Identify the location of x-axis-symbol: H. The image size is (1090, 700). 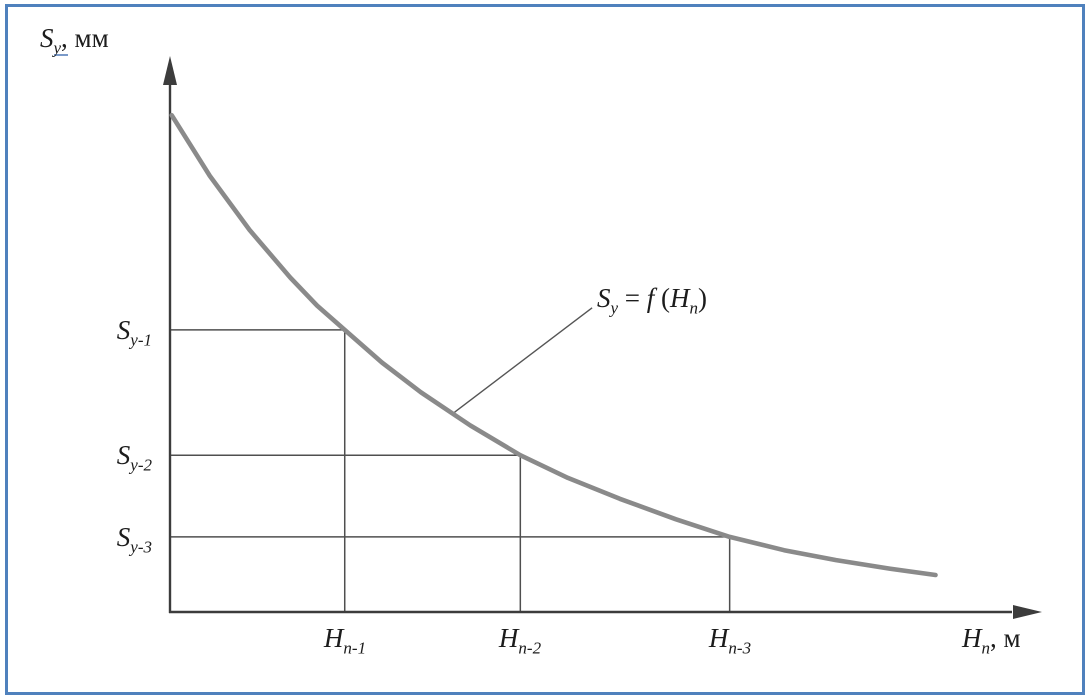
(972, 638).